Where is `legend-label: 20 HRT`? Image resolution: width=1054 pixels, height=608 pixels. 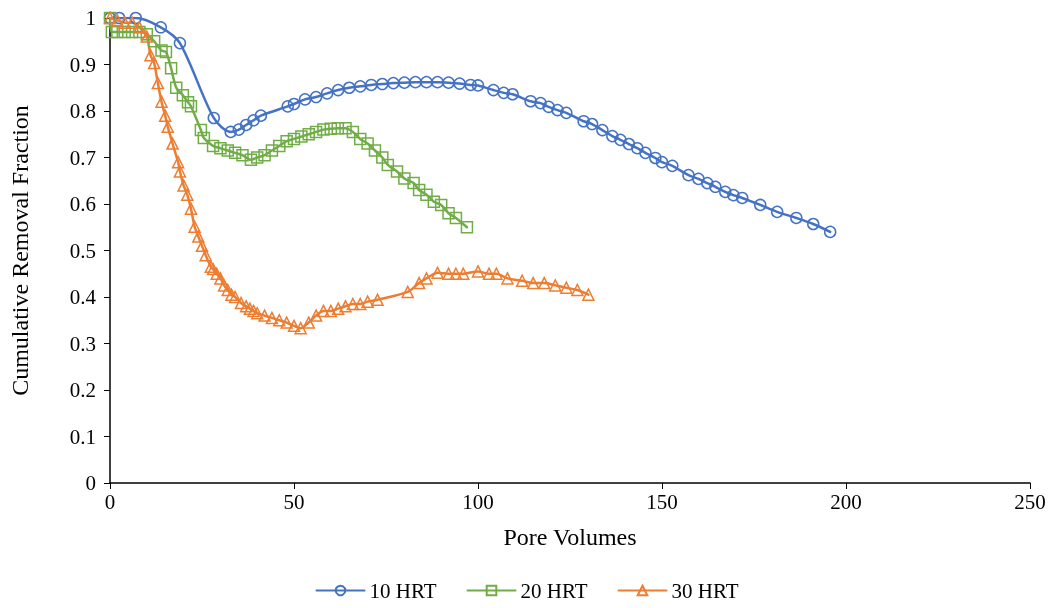
legend-label: 20 HRT is located at coordinates (554, 590).